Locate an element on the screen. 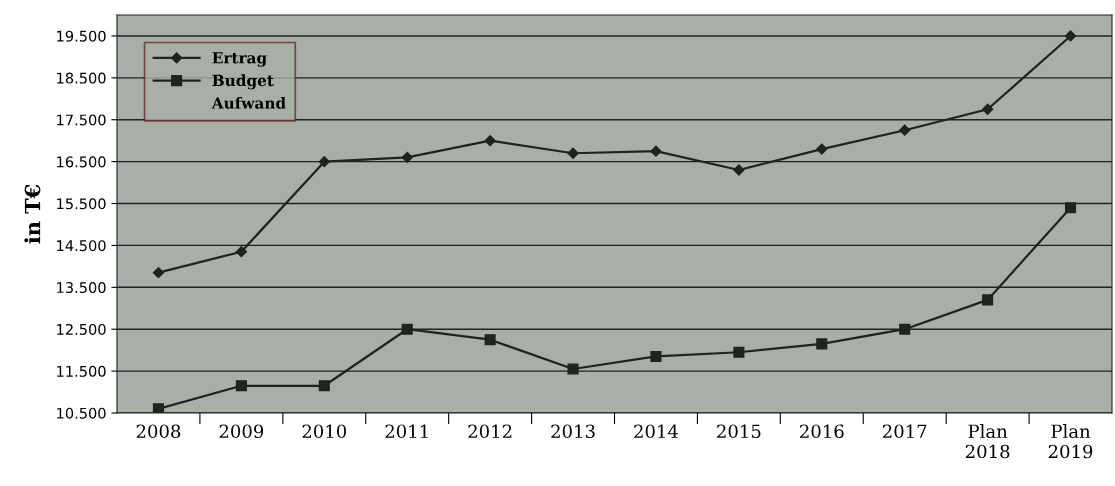 This screenshot has width=1115, height=486. y-tick-label: 16.500 is located at coordinates (81, 162).